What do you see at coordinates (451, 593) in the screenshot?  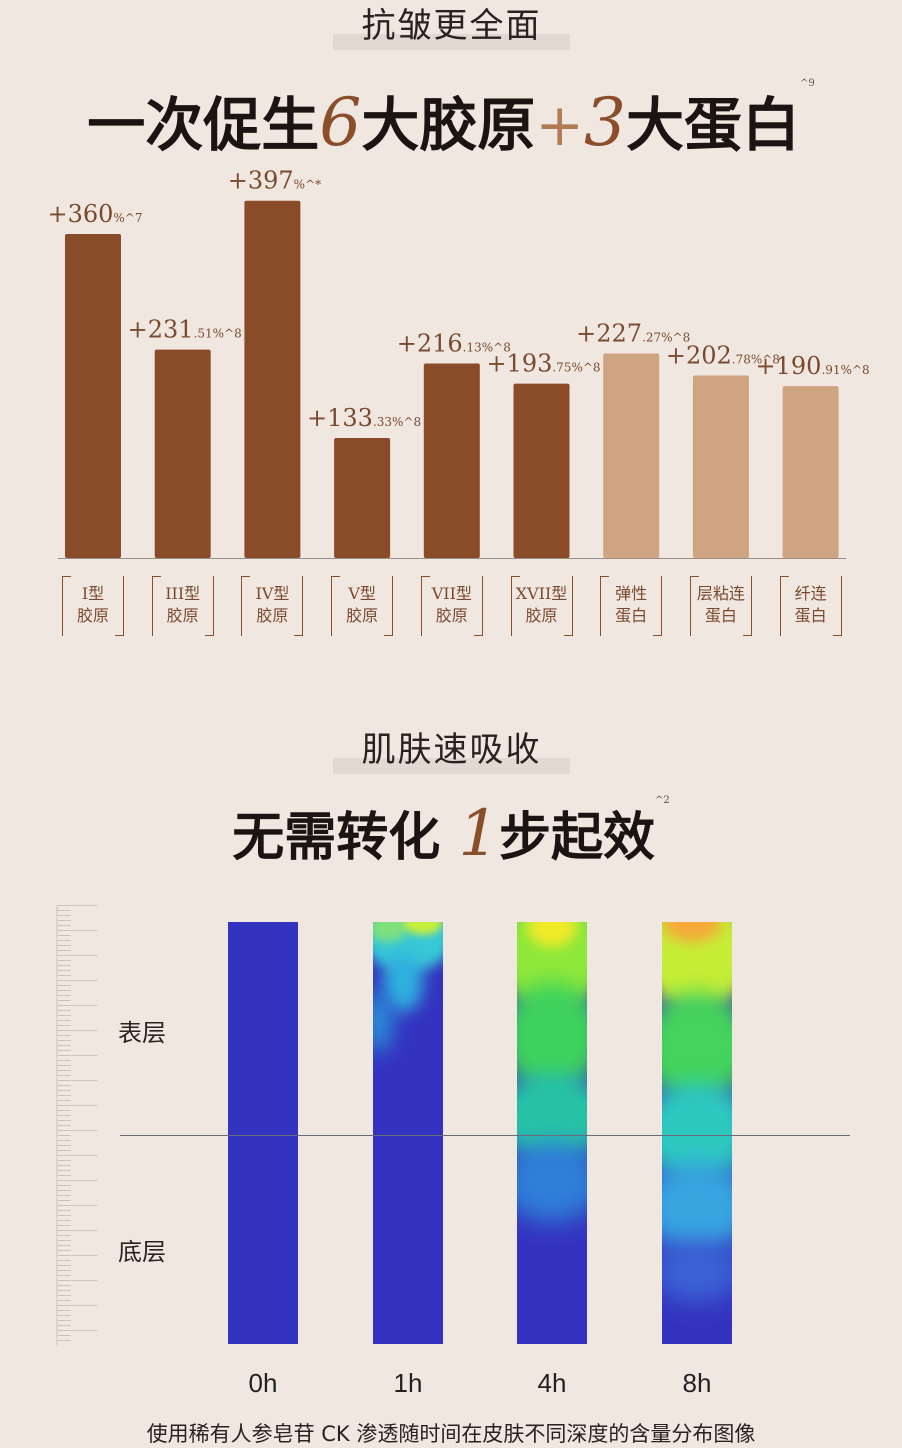 I see `category-label-line1: VII型` at bounding box center [451, 593].